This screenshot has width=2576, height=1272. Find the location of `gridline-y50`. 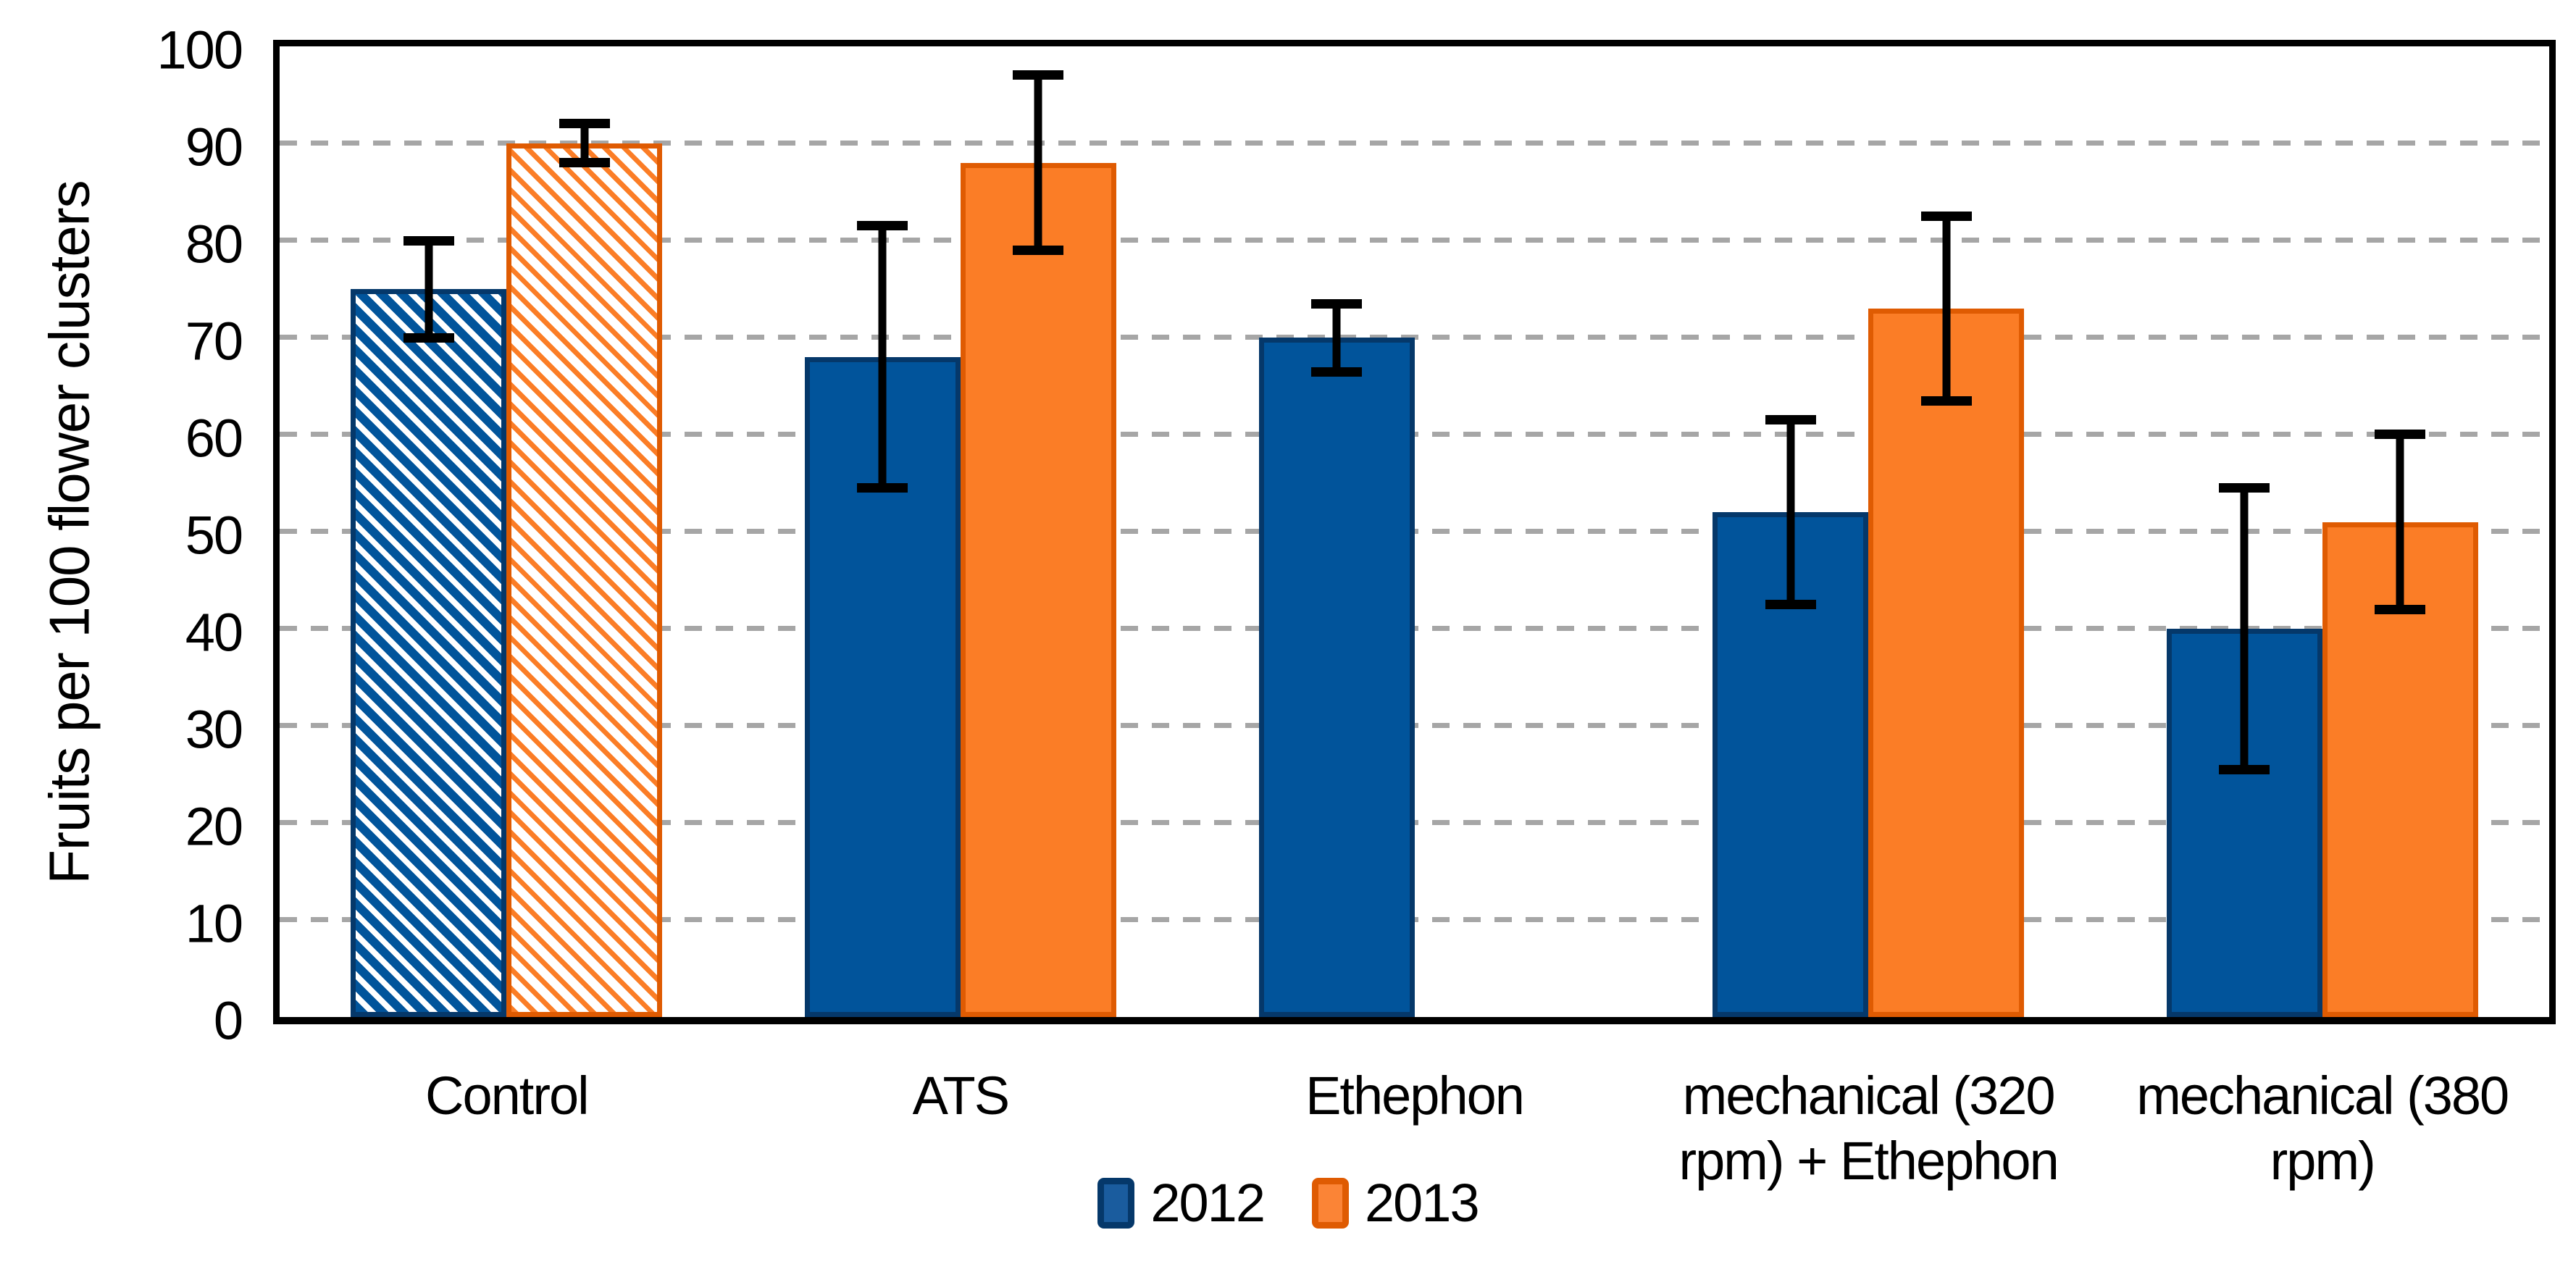

gridline-y50 is located at coordinates (1414, 531).